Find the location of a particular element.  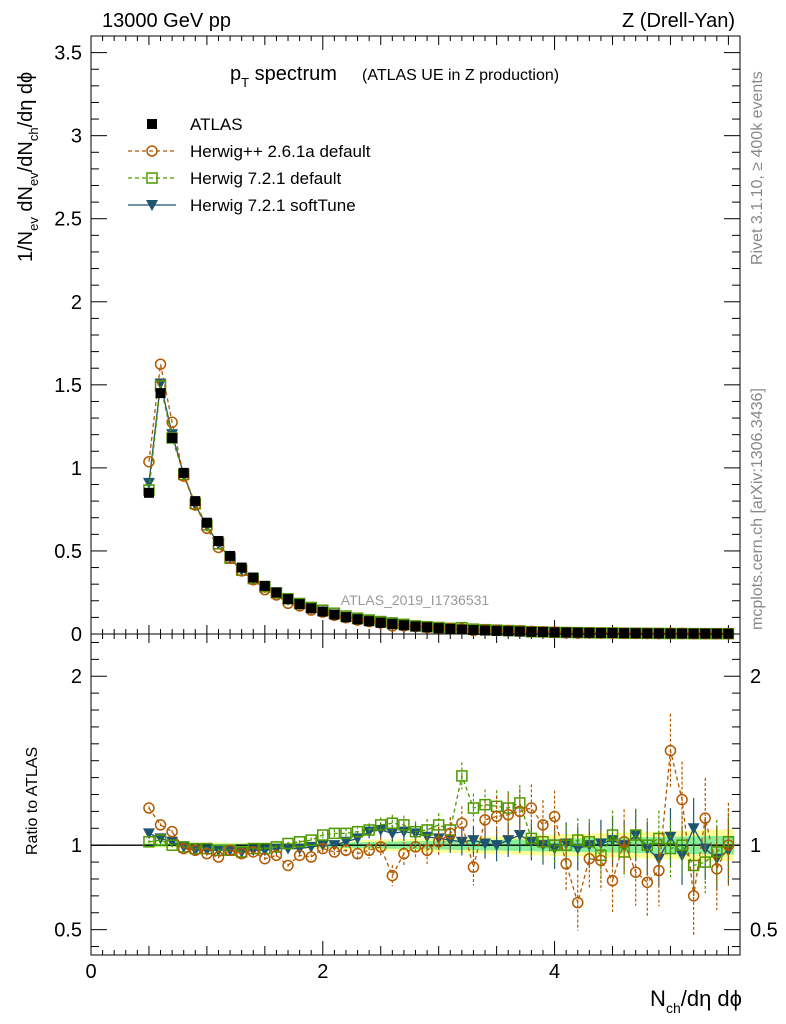

plot-title: pT spectrum is located at coordinates (283, 76).